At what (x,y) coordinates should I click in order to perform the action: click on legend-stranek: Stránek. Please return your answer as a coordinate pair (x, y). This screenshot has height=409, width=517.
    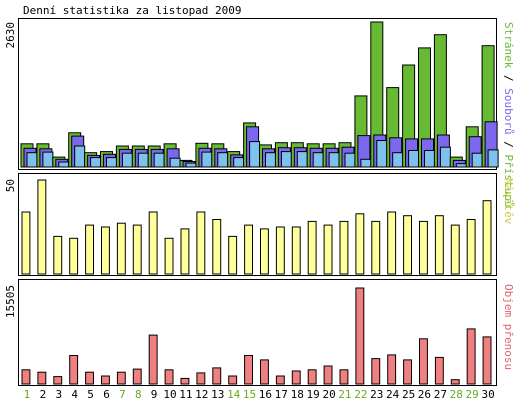
    Looking at the image, I should click on (508, 45).